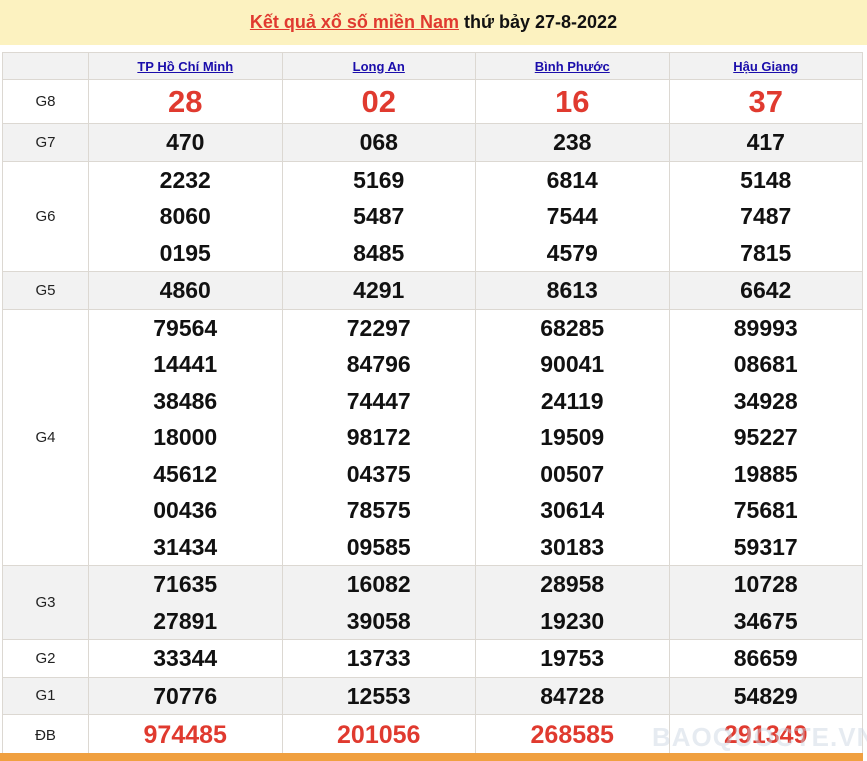 This screenshot has width=867, height=761. I want to click on prize-number: 78575, so click(378, 510).